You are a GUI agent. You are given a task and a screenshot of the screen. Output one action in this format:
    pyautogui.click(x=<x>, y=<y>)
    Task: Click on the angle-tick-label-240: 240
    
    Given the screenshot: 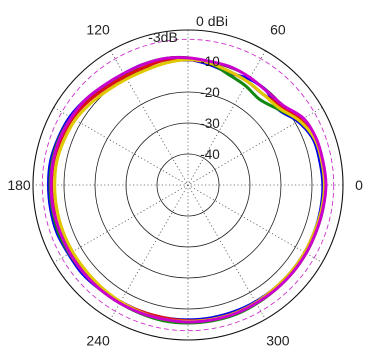 What is the action you would take?
    pyautogui.click(x=98, y=340)
    